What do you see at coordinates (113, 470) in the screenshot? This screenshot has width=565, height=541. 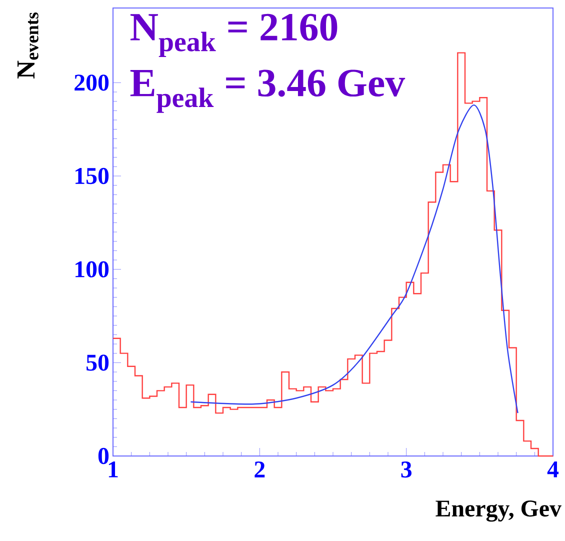 I see `x-tick-label: 1` at bounding box center [113, 470].